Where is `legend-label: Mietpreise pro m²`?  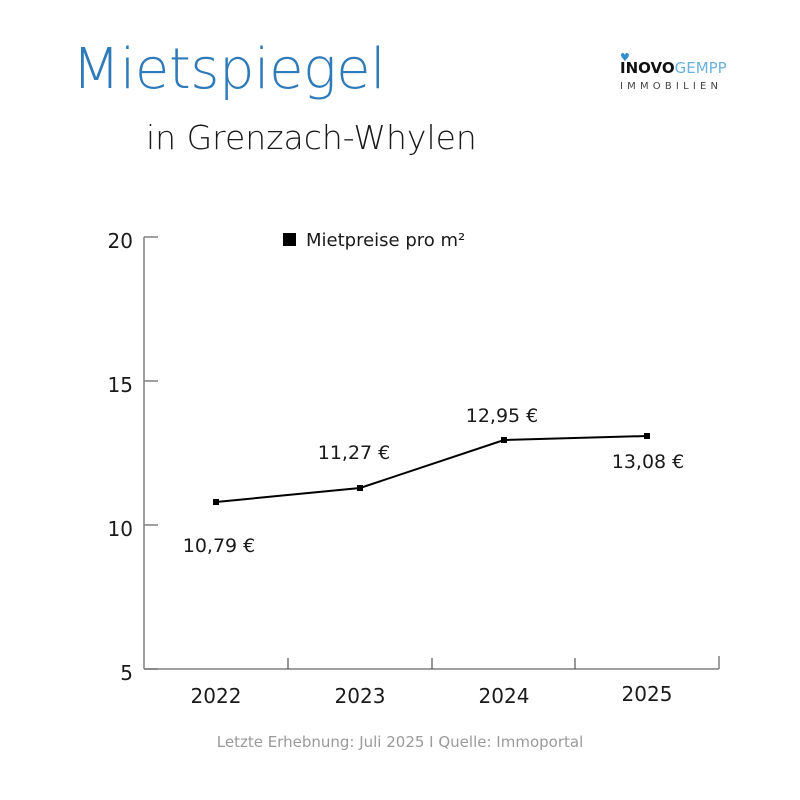
legend-label: Mietpreise pro m² is located at coordinates (385, 240).